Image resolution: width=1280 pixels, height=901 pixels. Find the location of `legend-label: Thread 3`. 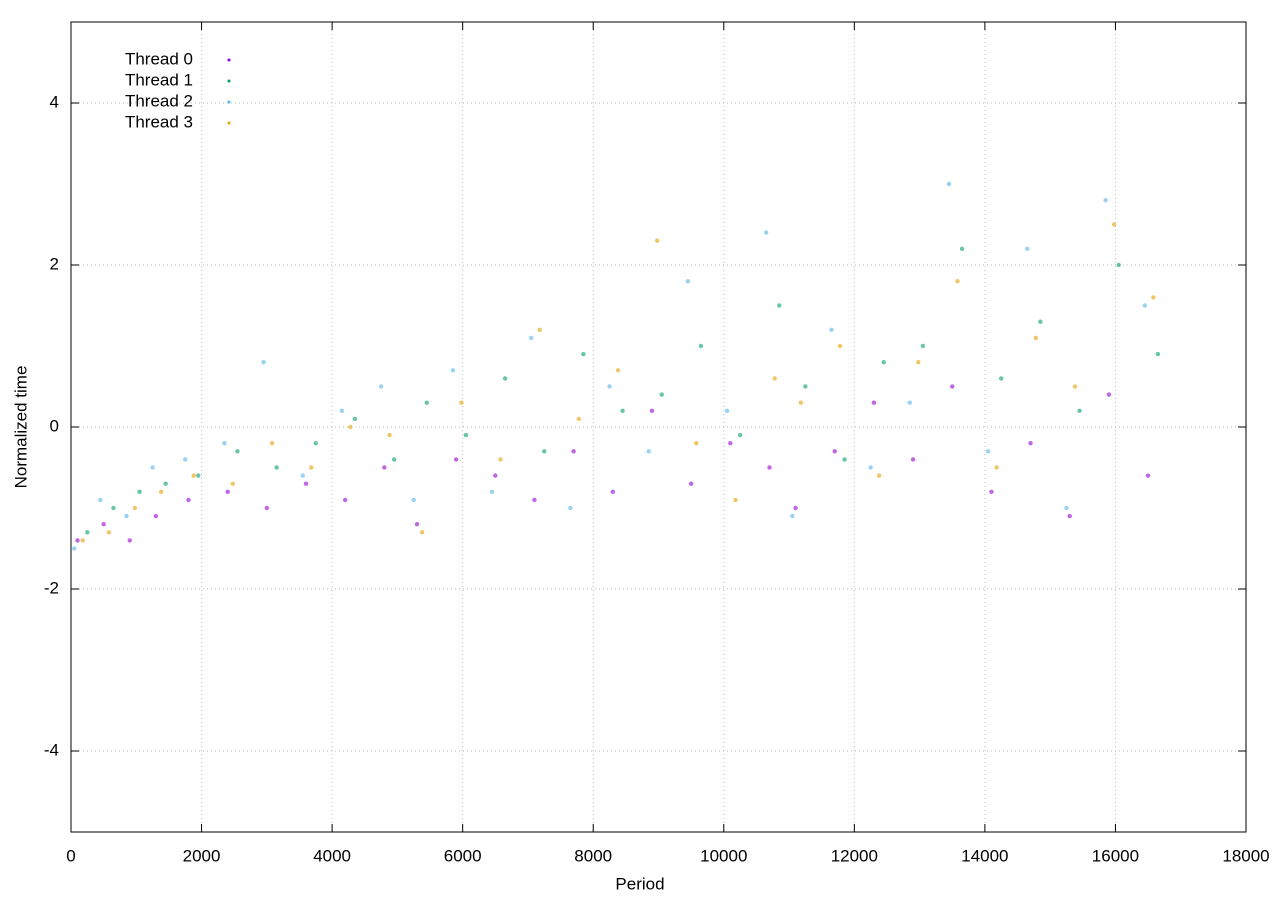

legend-label: Thread 3 is located at coordinates (159, 121).